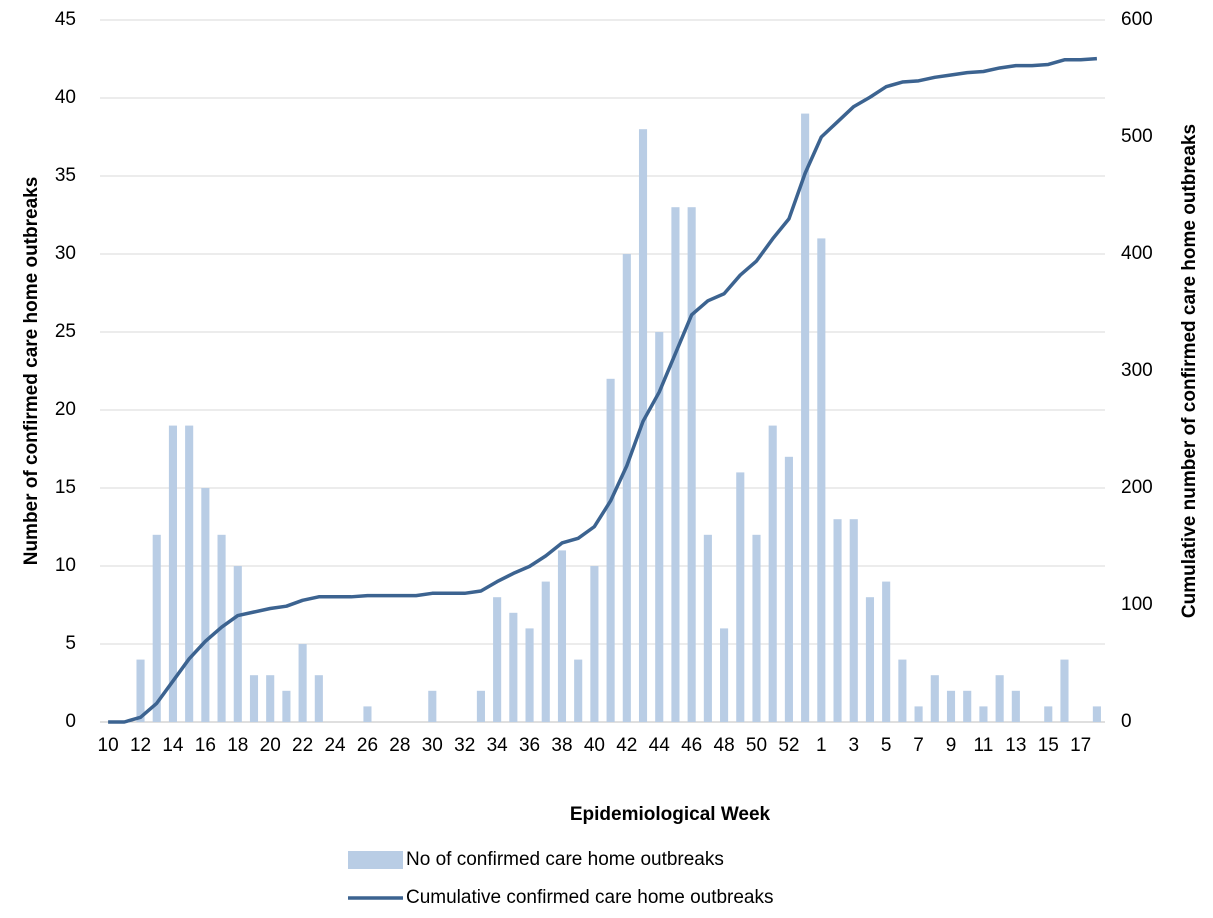  I want to click on y-tick-label: 30, so click(65, 253).